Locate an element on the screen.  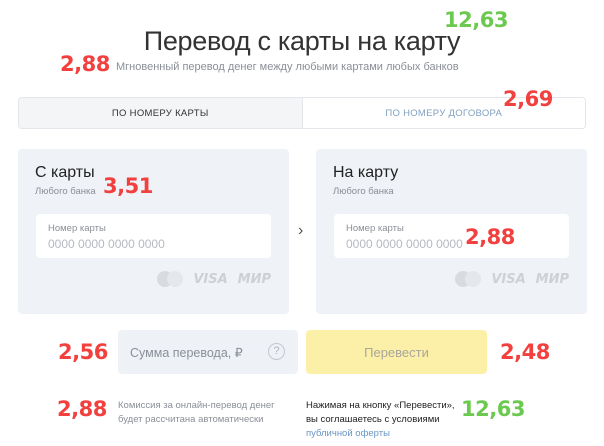
public-offer-link: публичной оферты is located at coordinates (348, 433).